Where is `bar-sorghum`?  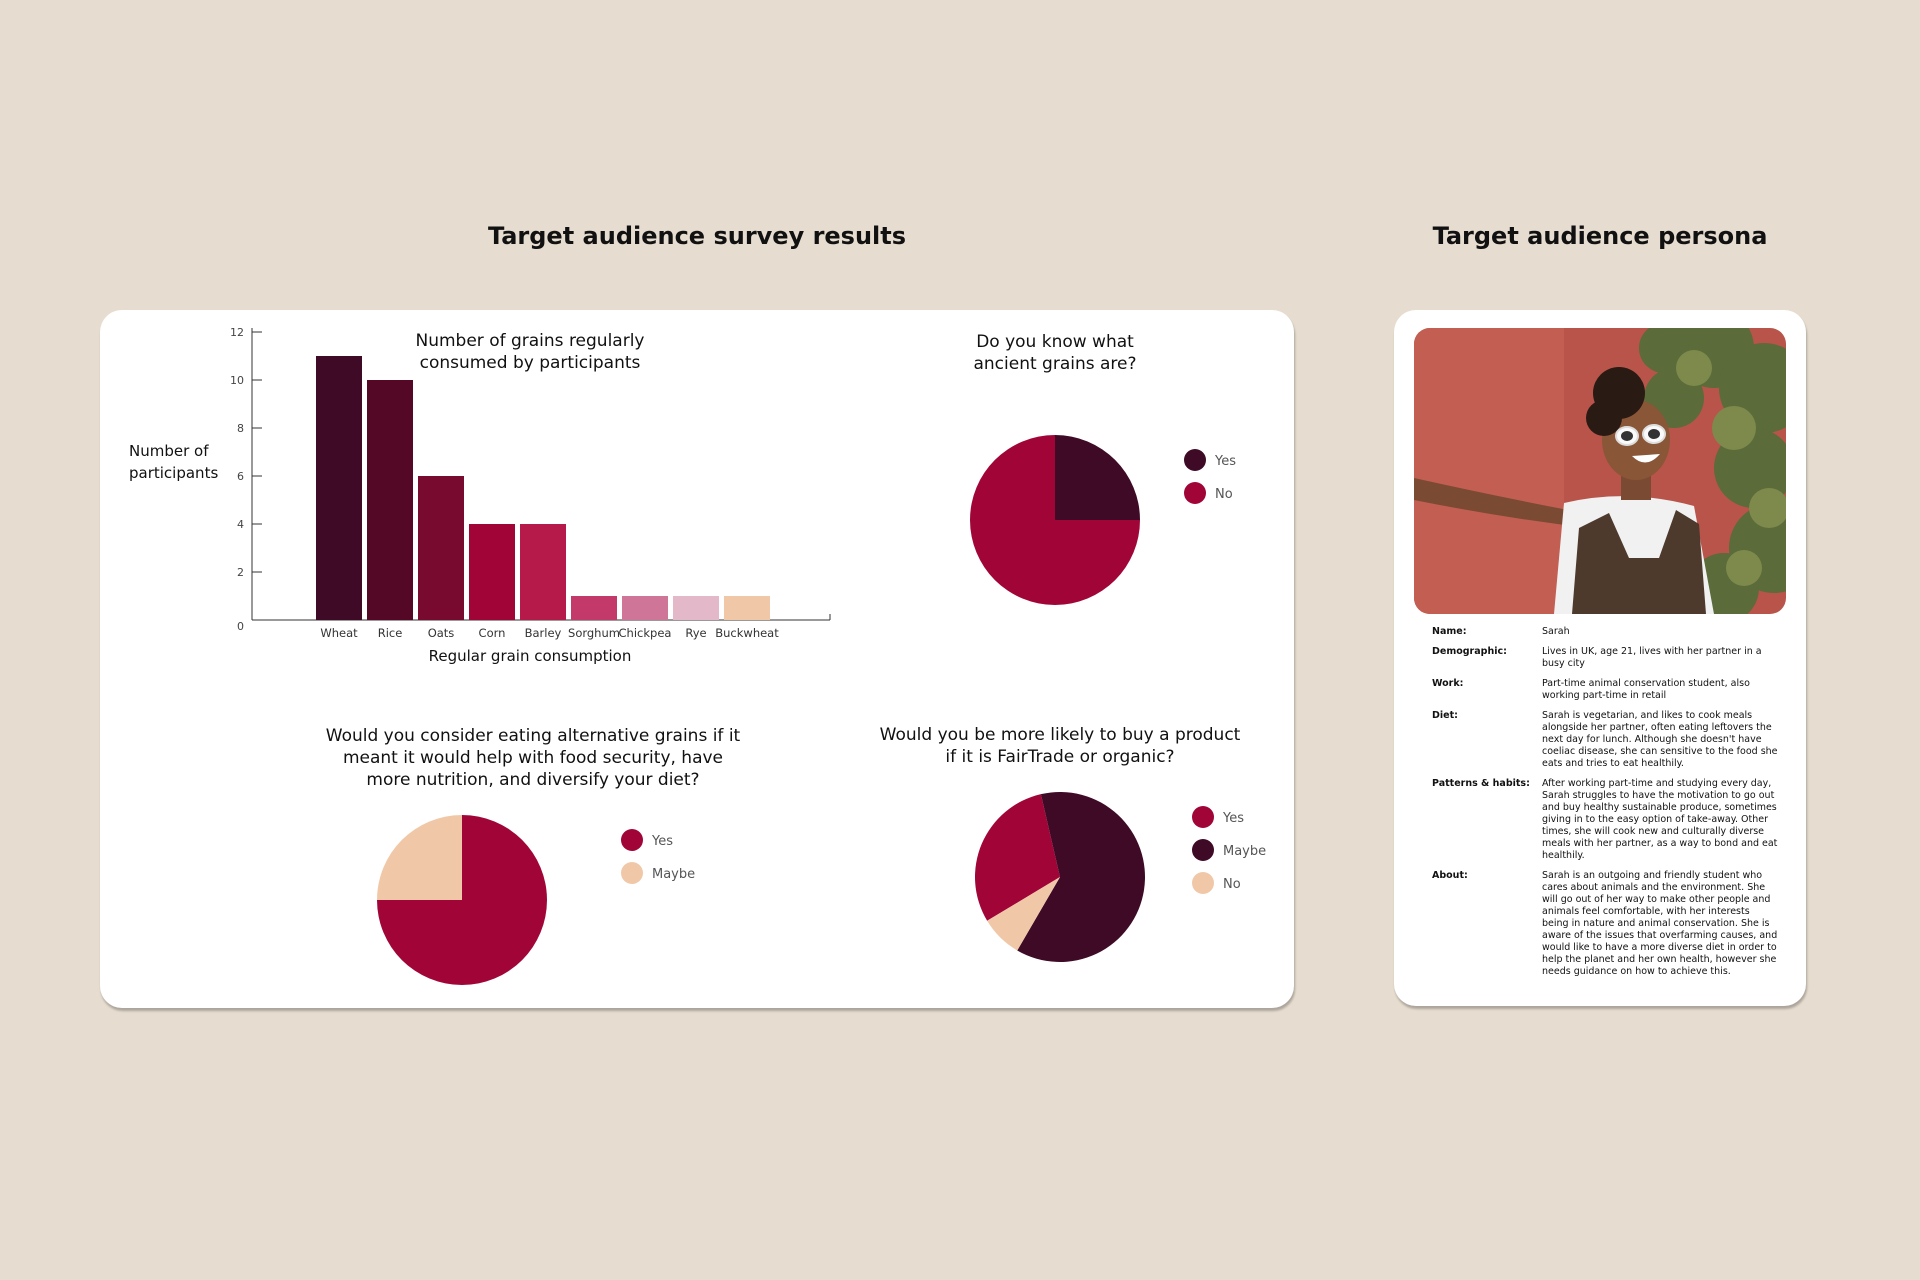
bar-sorghum is located at coordinates (594, 608).